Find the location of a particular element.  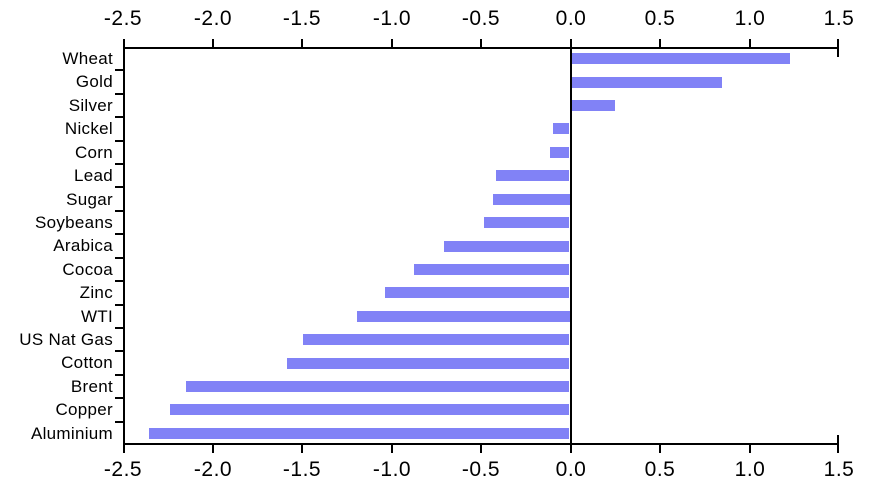

x-tick-label-bottom: -1.0 is located at coordinates (392, 469).